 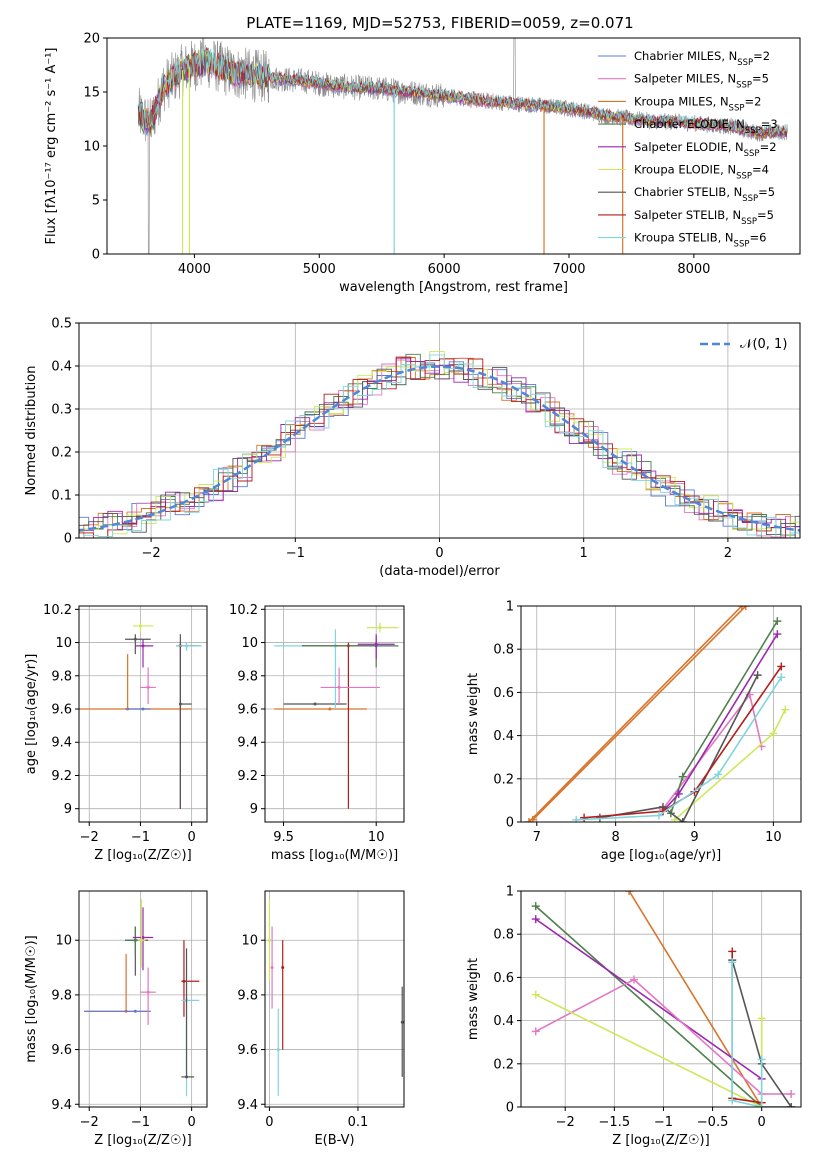 What do you see at coordinates (679, 748) in the screenshot?
I see `series-line-CS` at bounding box center [679, 748].